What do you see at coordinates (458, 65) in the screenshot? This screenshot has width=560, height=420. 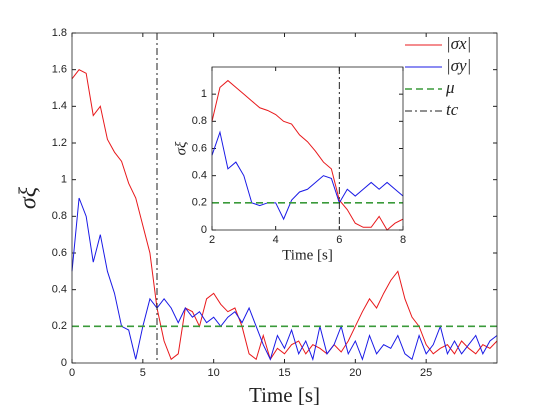 I see `legend-label: |σy|` at bounding box center [458, 65].